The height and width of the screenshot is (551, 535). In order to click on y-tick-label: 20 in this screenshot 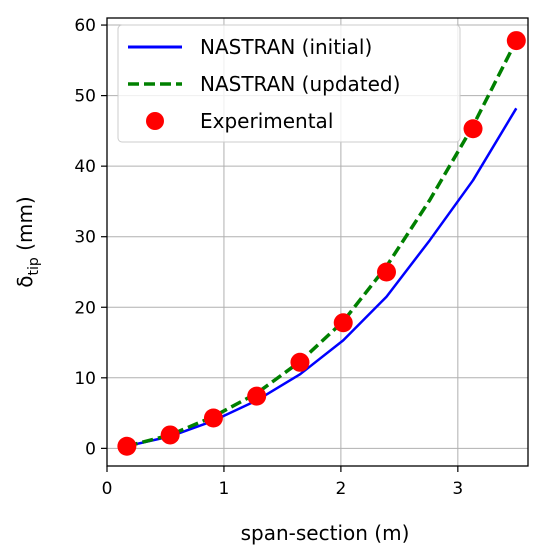, I will do `click(85, 308)`.